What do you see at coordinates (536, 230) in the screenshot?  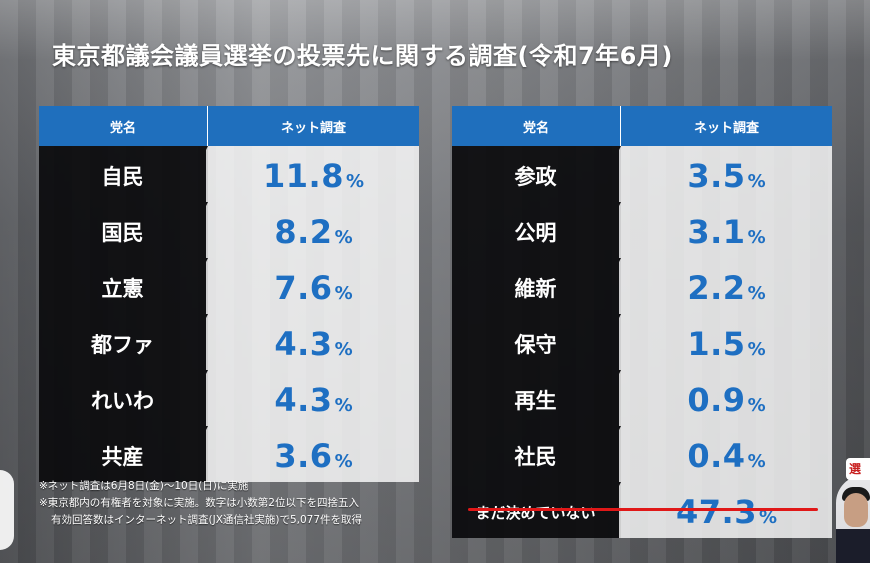 I see `party-name: 公明` at bounding box center [536, 230].